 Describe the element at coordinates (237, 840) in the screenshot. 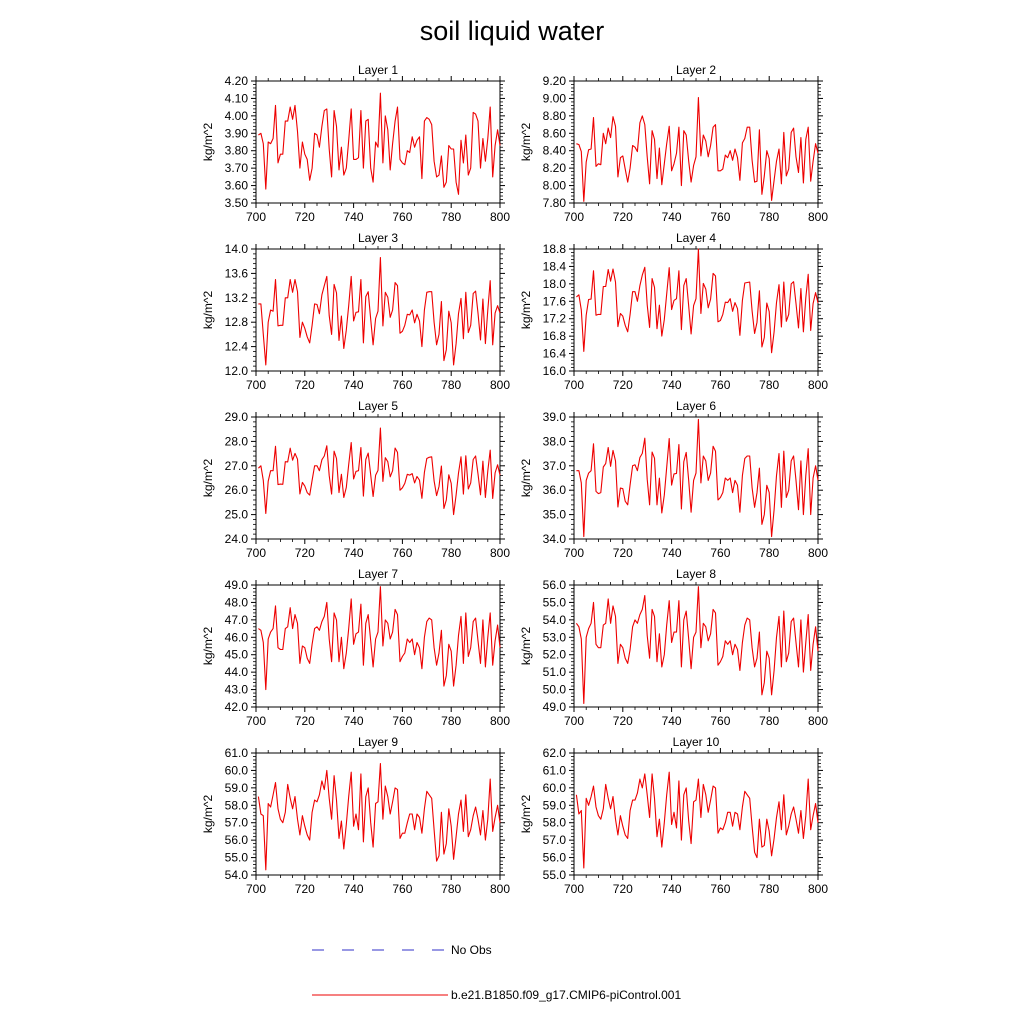

I see `panel-9-ytick-label: 56.0` at that location.